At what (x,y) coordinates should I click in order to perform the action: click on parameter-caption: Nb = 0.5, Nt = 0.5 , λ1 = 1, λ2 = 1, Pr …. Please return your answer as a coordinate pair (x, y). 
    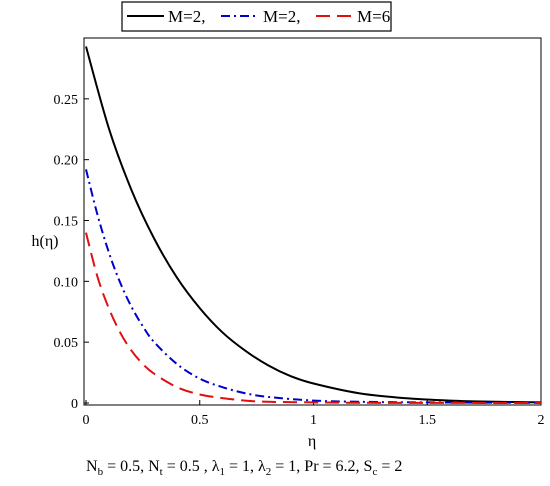
    Looking at the image, I should click on (244, 468).